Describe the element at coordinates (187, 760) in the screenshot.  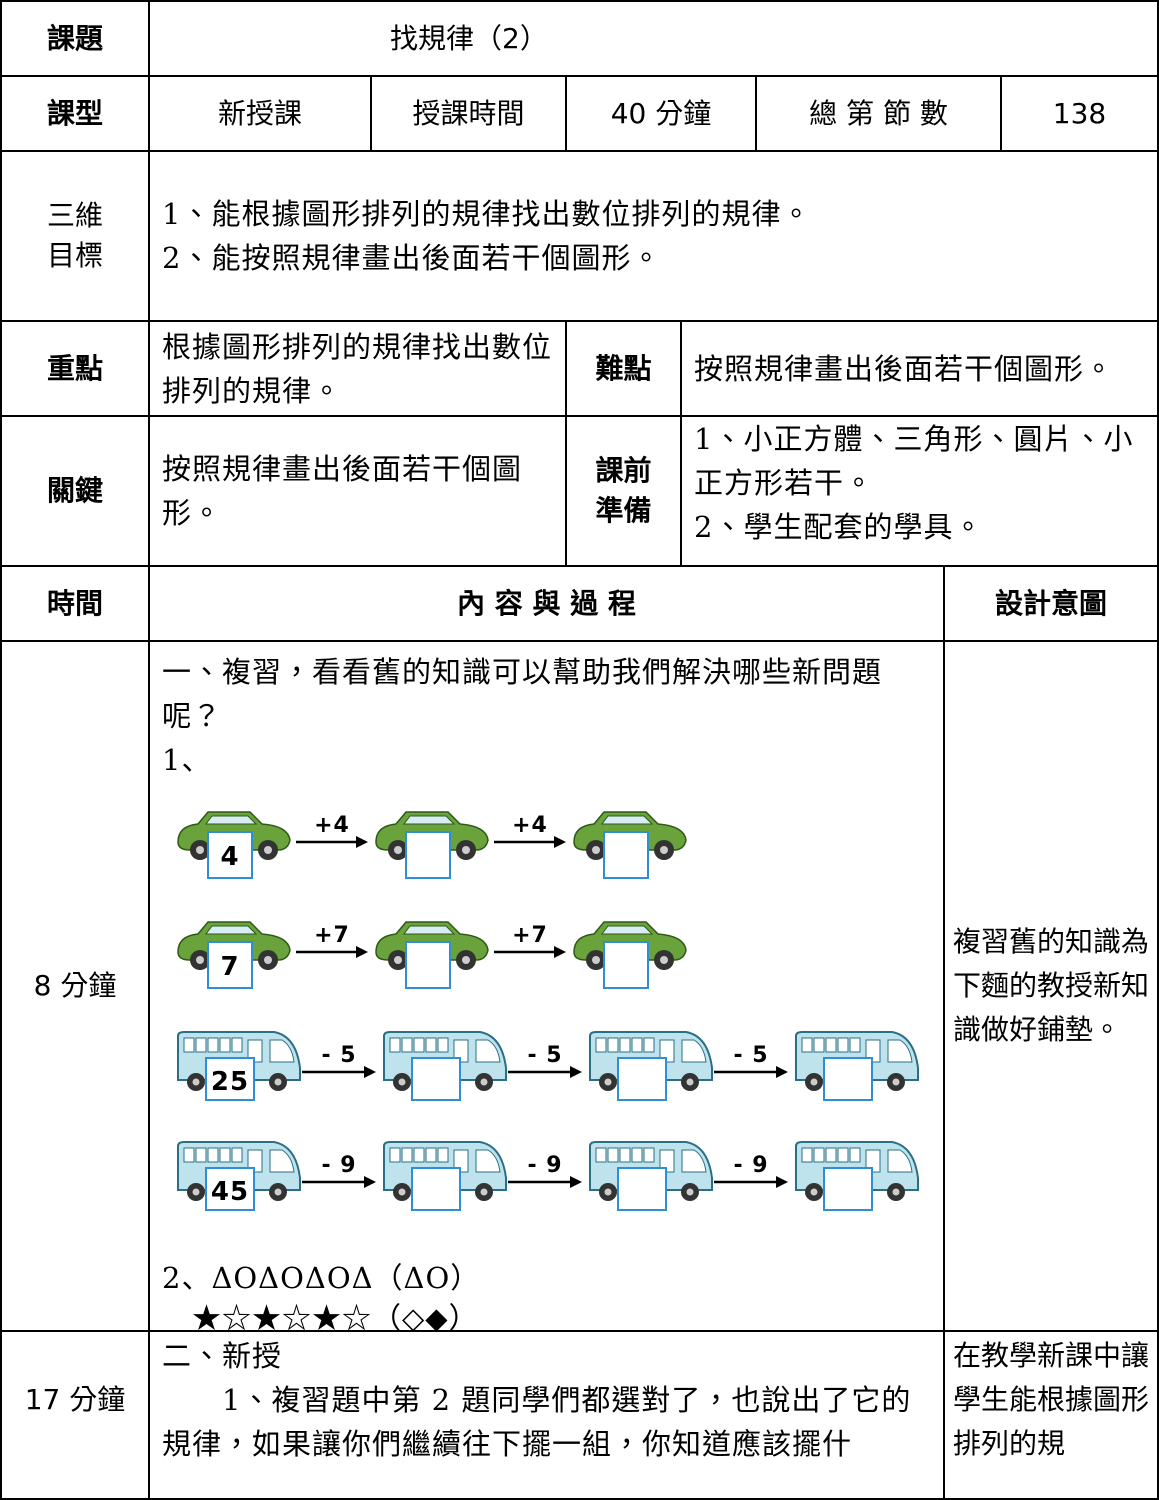
I see `text: 1、` at that location.